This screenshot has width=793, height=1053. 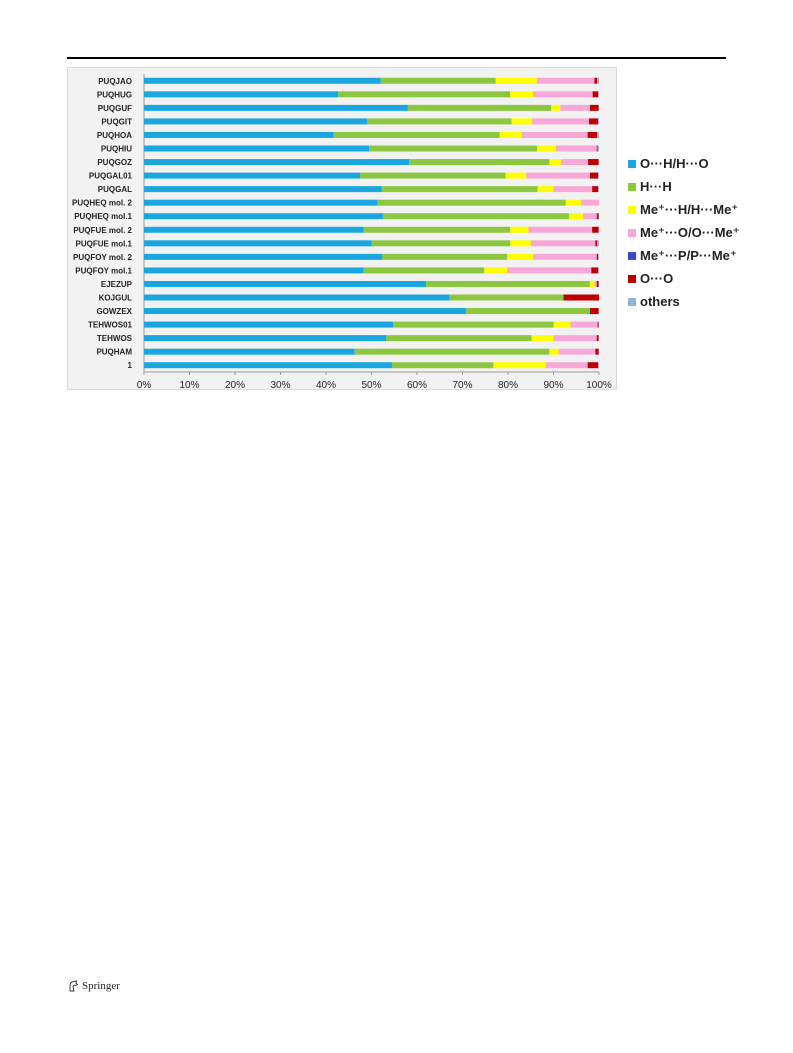 What do you see at coordinates (115, 298) in the screenshot?
I see `category-label: KOJGUL` at bounding box center [115, 298].